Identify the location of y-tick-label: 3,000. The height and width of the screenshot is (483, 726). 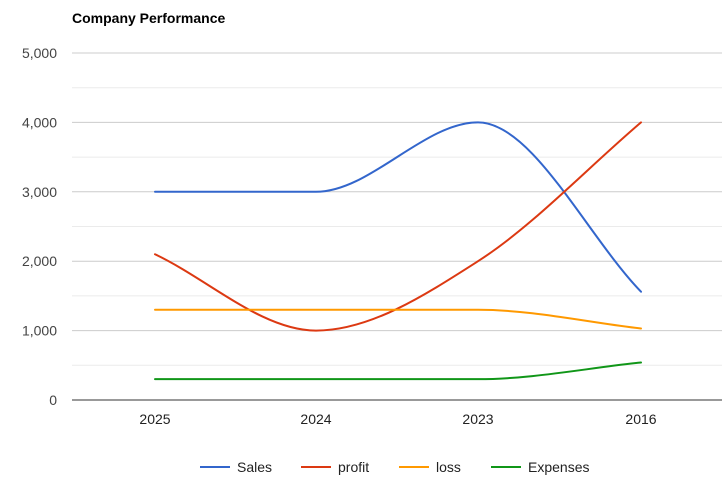
(39, 192).